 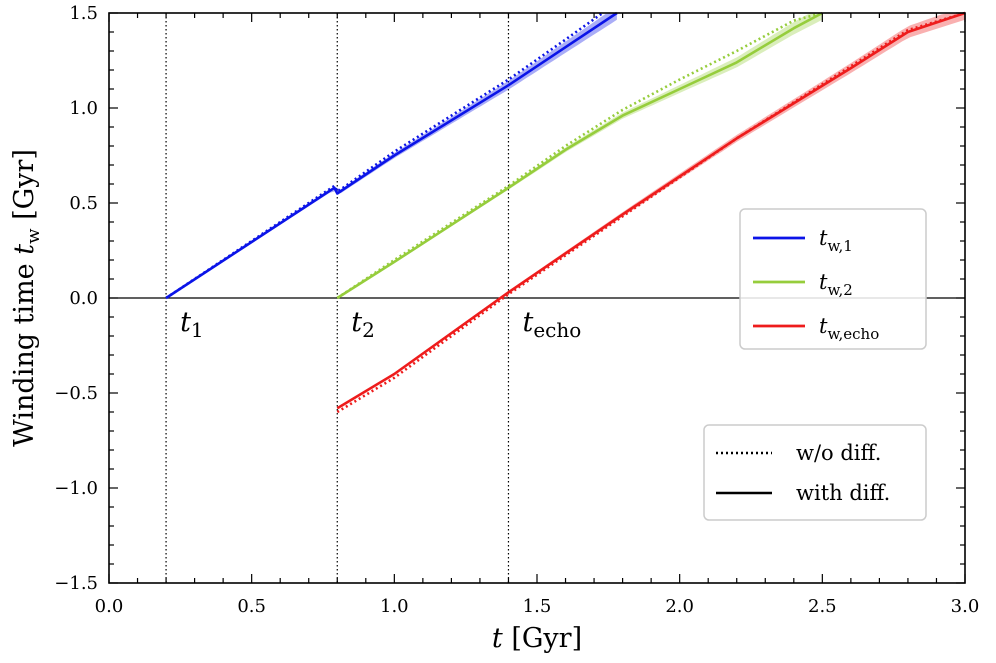 What do you see at coordinates (83, 13) in the screenshot?
I see `y-tick-label: 1.5` at bounding box center [83, 13].